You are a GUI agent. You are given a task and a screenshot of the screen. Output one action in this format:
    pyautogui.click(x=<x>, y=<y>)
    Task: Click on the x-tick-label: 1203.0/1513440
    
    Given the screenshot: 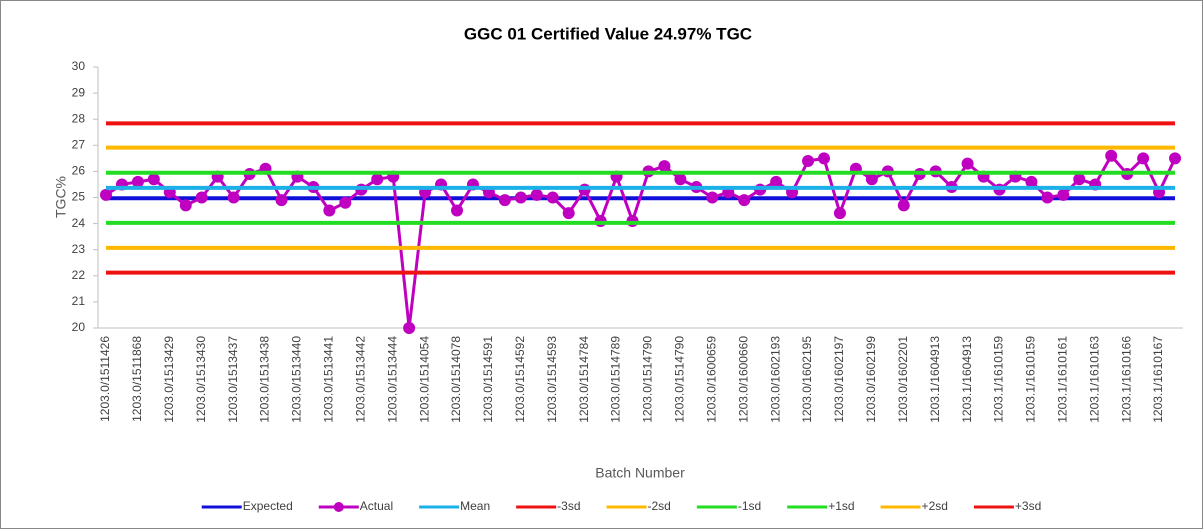 What is the action you would take?
    pyautogui.click(x=297, y=379)
    